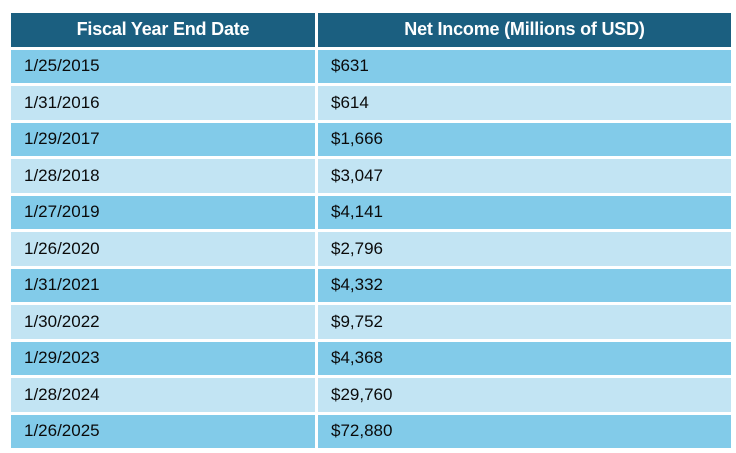 Image resolution: width=736 pixels, height=453 pixels. What do you see at coordinates (163, 66) in the screenshot?
I see `fiscal-year-cell: 1/25/2015` at bounding box center [163, 66].